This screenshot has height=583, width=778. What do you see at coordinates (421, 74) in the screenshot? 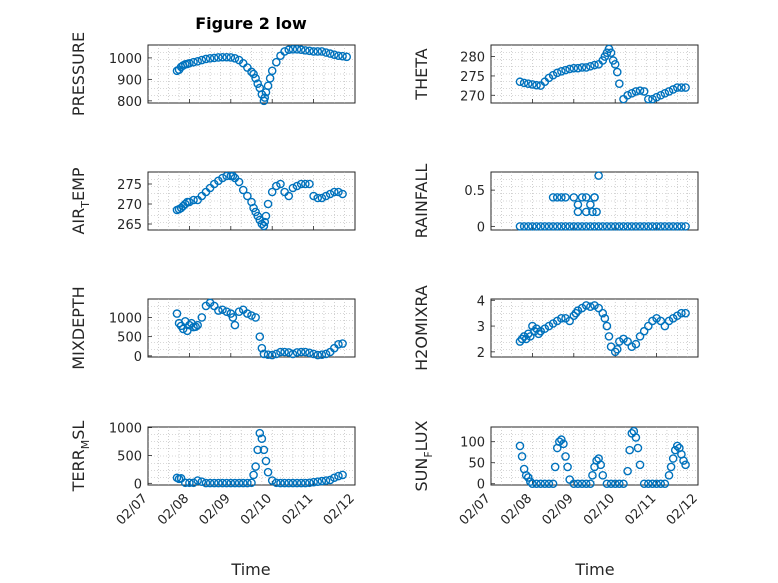
I see `y-axis-label: THETA` at bounding box center [421, 74].